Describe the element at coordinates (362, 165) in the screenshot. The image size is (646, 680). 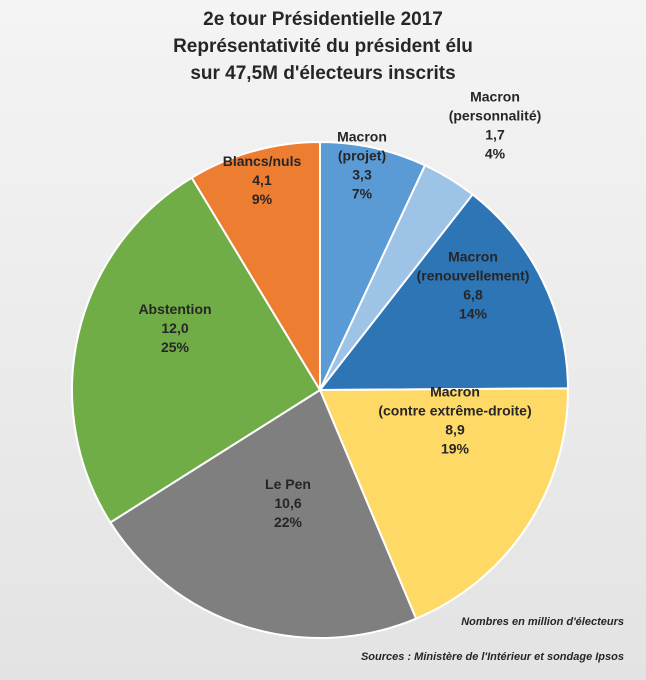
I see `slice-label-macron-projet: Macron (projet) 3,3 7%` at that location.